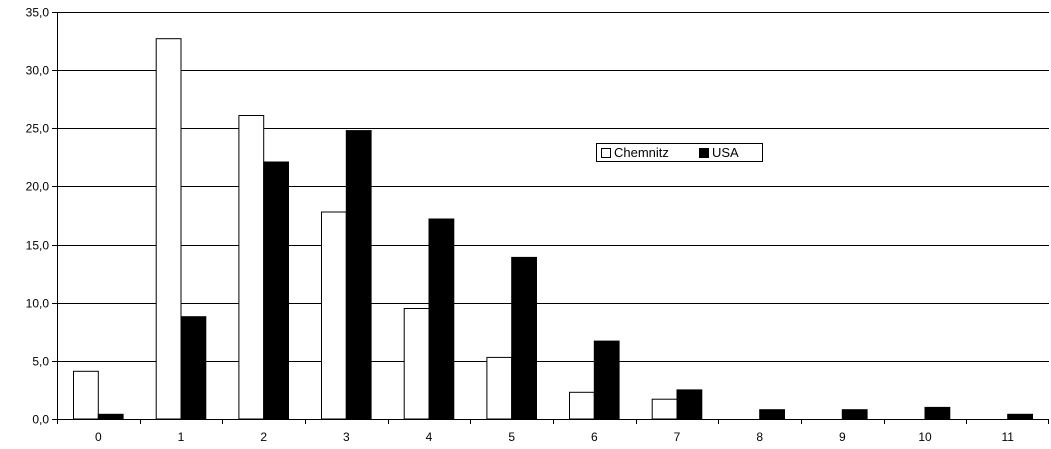 This screenshot has height=449, width=1051. What do you see at coordinates (594, 437) in the screenshot?
I see `x-tick-label-6: 6` at bounding box center [594, 437].